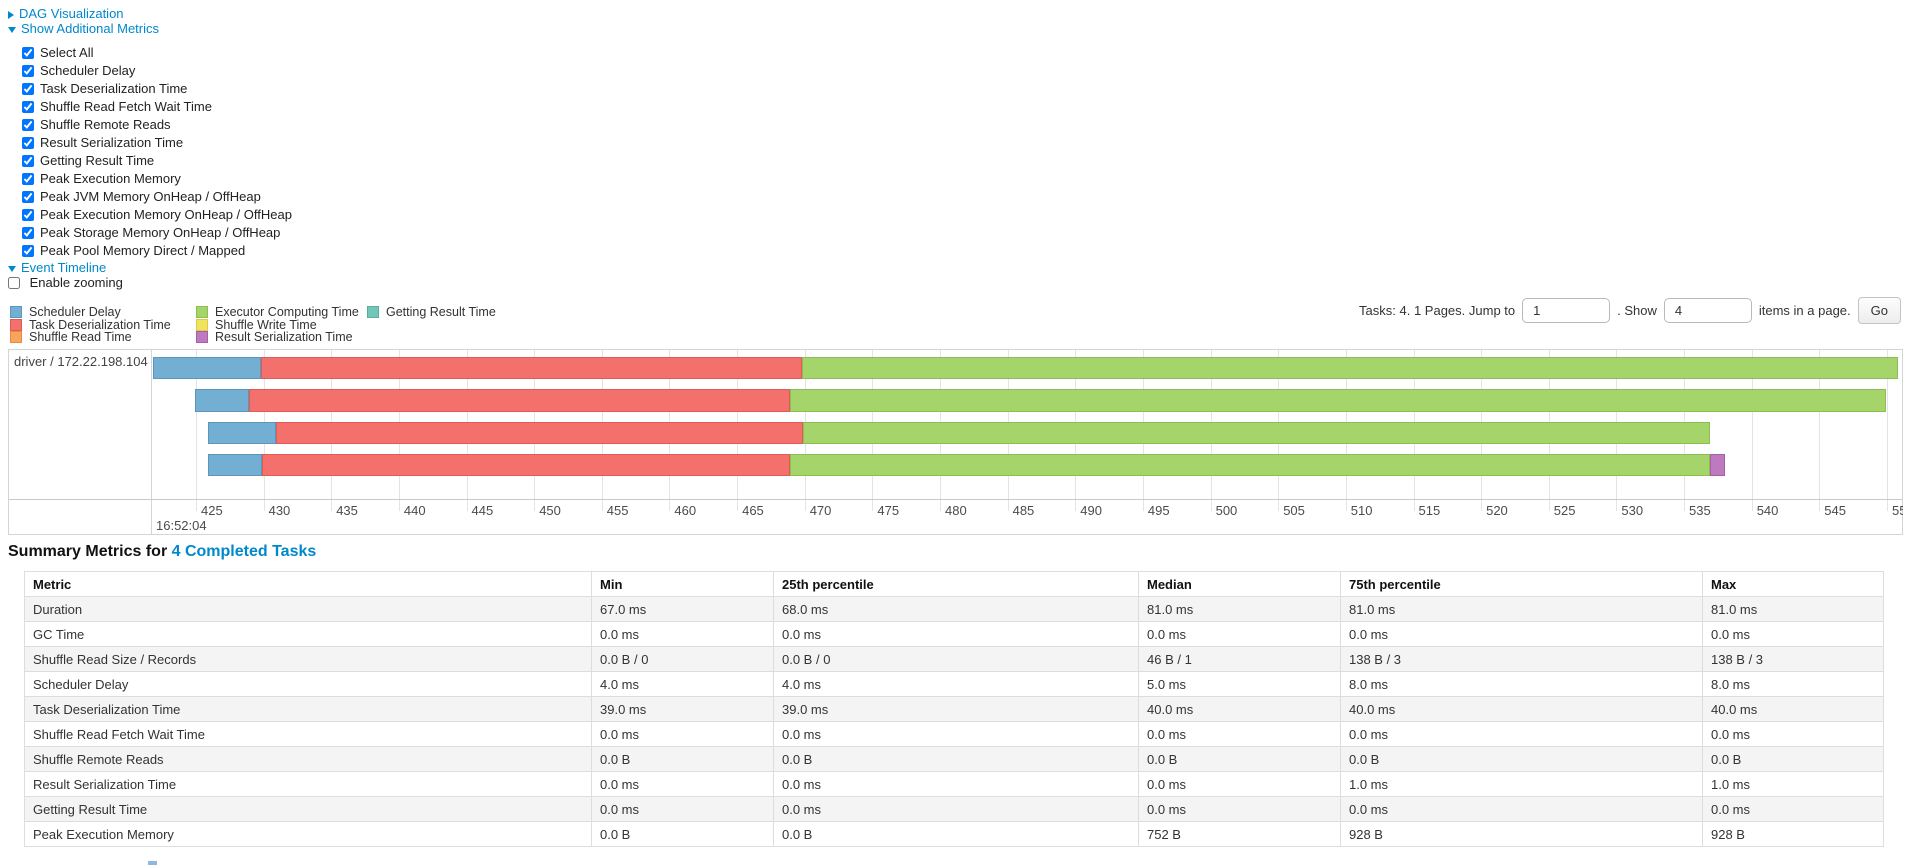 This screenshot has height=865, width=1907. Describe the element at coordinates (28, 71) in the screenshot. I see `metric-checkbox-scheduler-delay` at that location.